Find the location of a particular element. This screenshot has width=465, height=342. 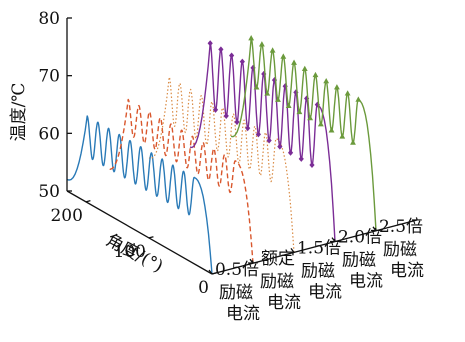

category-label-line: 2.0倍 is located at coordinates (360, 238).